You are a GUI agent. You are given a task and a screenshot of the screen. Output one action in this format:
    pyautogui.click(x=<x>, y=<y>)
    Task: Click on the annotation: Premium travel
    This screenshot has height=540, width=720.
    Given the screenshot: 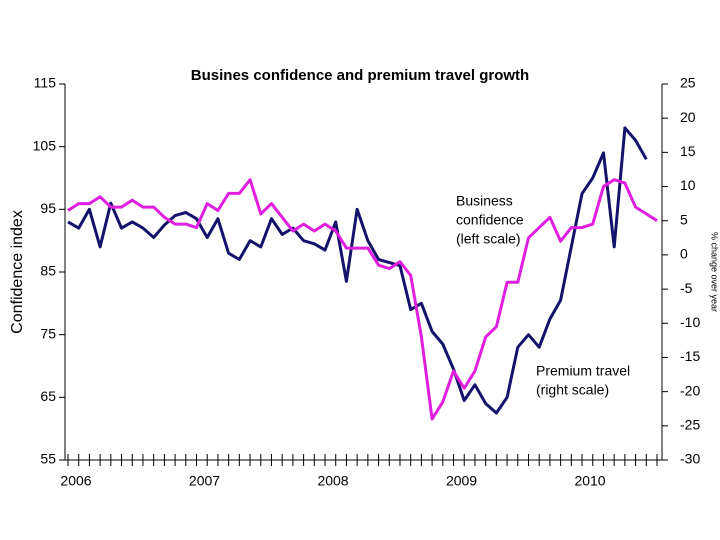 What is the action you would take?
    pyautogui.click(x=583, y=371)
    